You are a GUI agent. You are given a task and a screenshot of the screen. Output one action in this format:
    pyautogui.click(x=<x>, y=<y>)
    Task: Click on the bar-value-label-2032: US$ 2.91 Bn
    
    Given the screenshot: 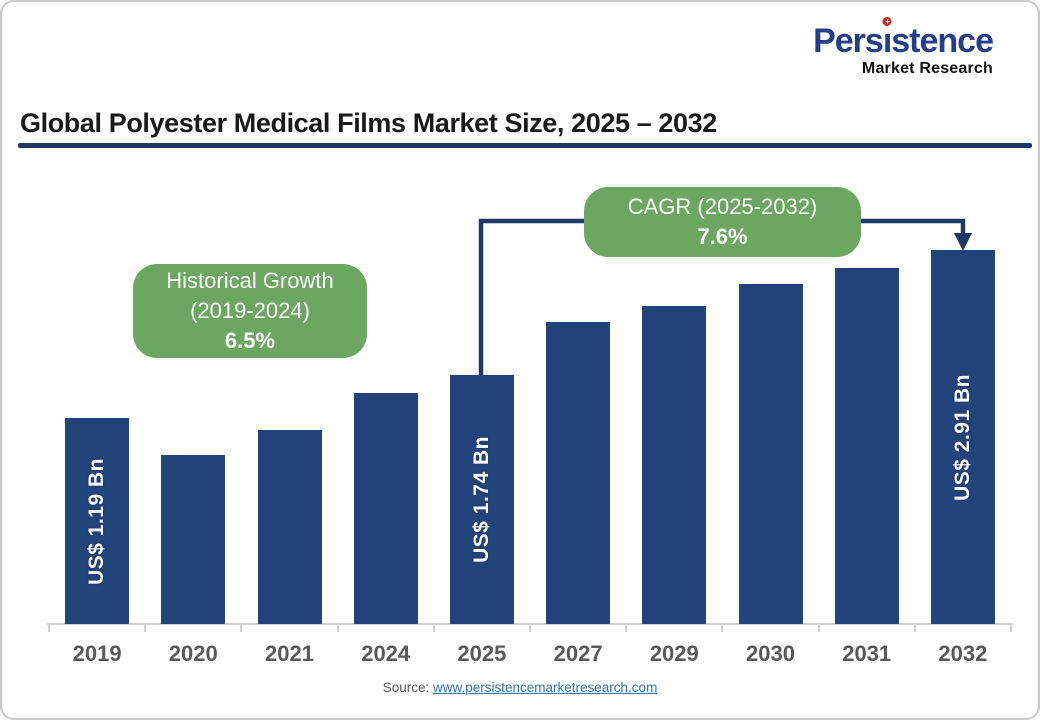 What is the action you would take?
    pyautogui.click(x=962, y=437)
    